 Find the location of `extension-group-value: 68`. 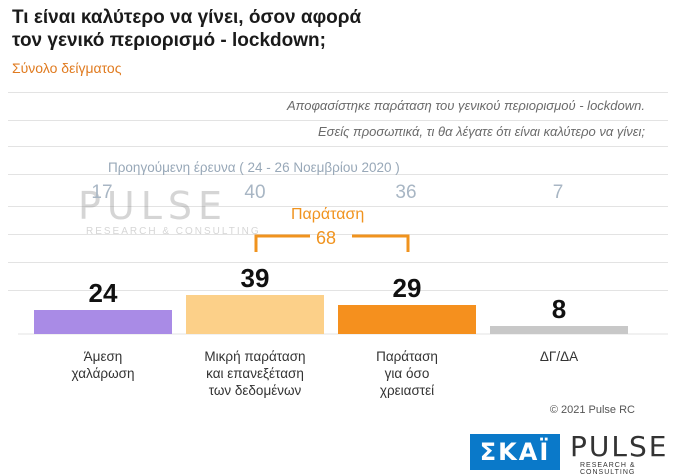

extension-group-value: 68 is located at coordinates (326, 238).